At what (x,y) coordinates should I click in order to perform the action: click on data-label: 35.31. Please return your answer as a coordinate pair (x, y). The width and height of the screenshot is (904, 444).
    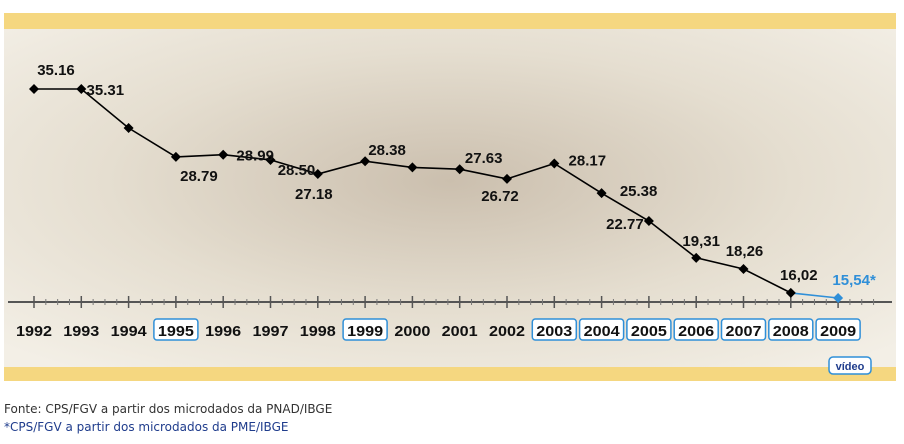
    Looking at the image, I should click on (106, 90).